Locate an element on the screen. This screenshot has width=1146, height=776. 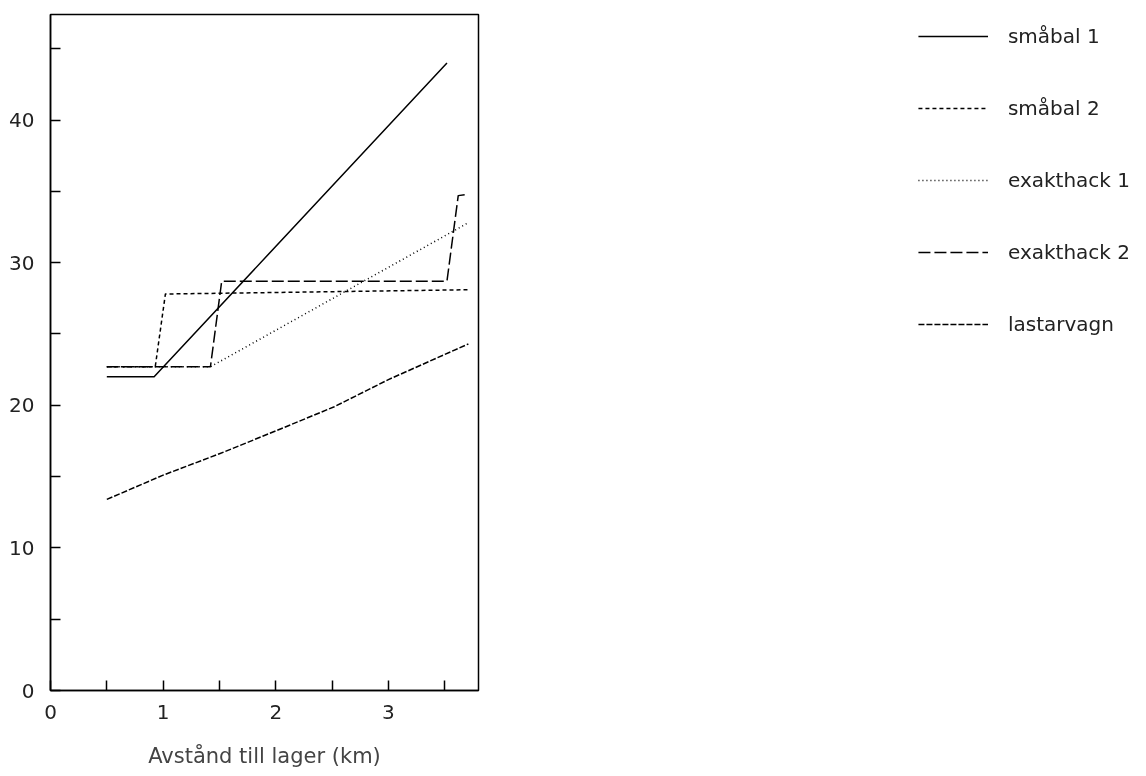
y-tick-label: 10 is located at coordinates (22, 547).